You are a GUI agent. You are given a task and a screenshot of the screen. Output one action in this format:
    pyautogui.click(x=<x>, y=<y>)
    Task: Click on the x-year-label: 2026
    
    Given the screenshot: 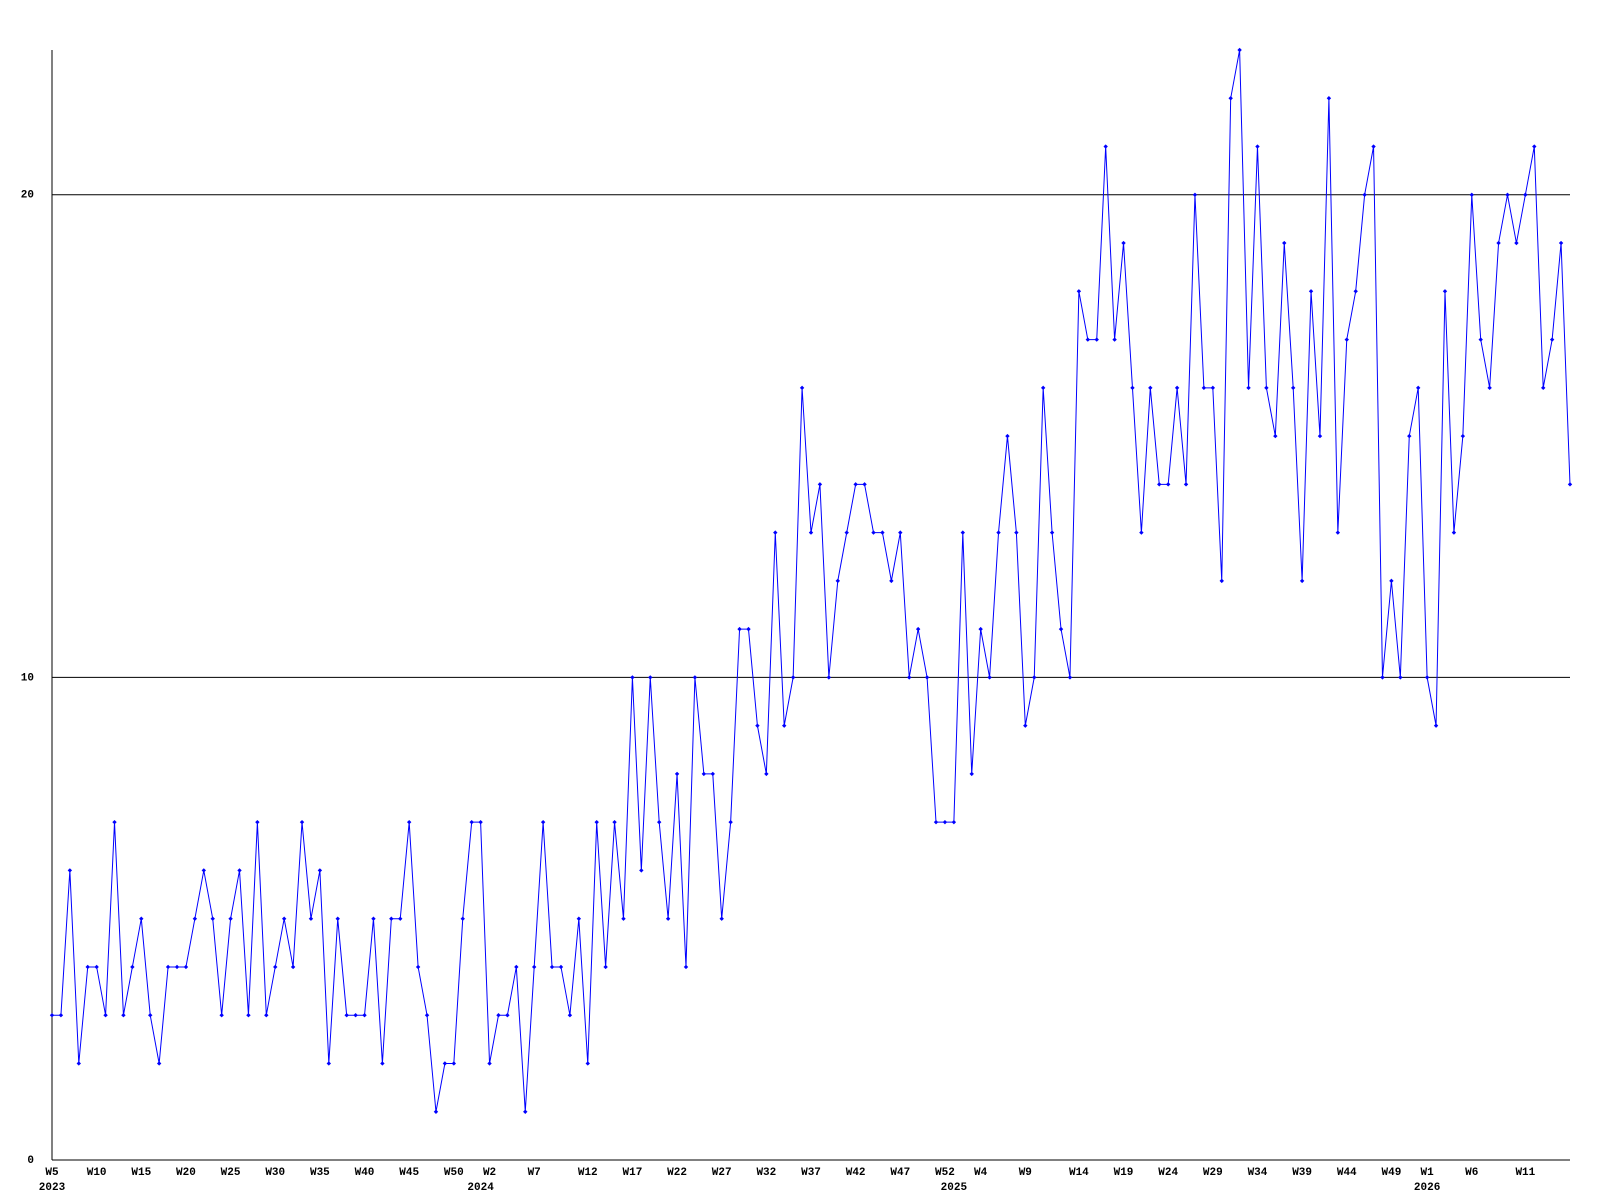 What is the action you would take?
    pyautogui.click(x=1427, y=1188)
    